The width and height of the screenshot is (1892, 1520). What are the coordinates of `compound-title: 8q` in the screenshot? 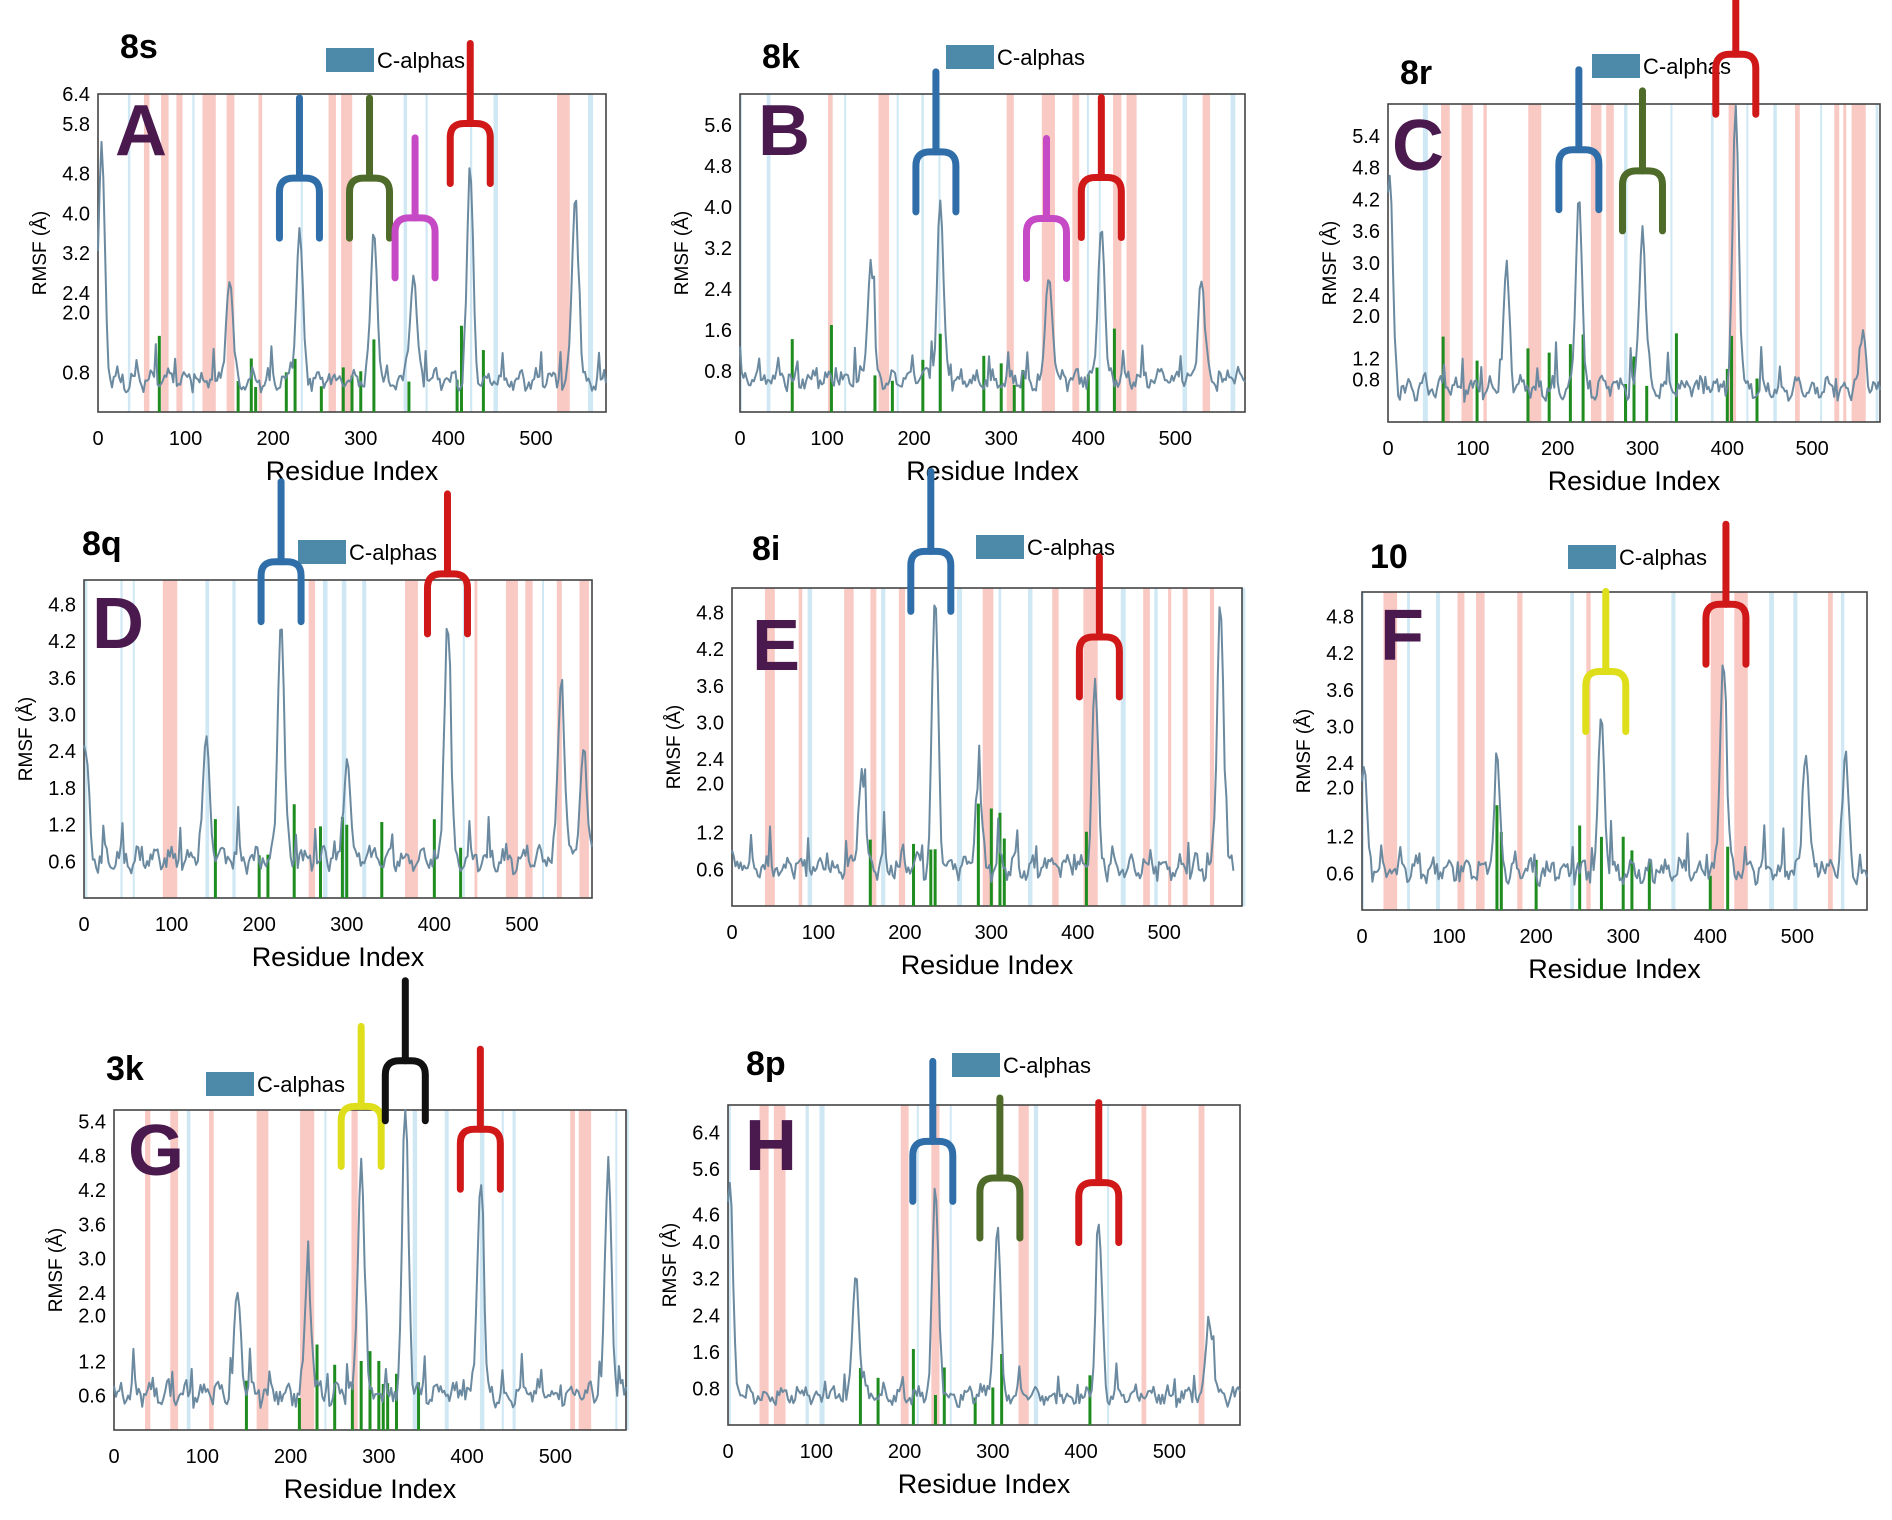 It's located at (102, 544).